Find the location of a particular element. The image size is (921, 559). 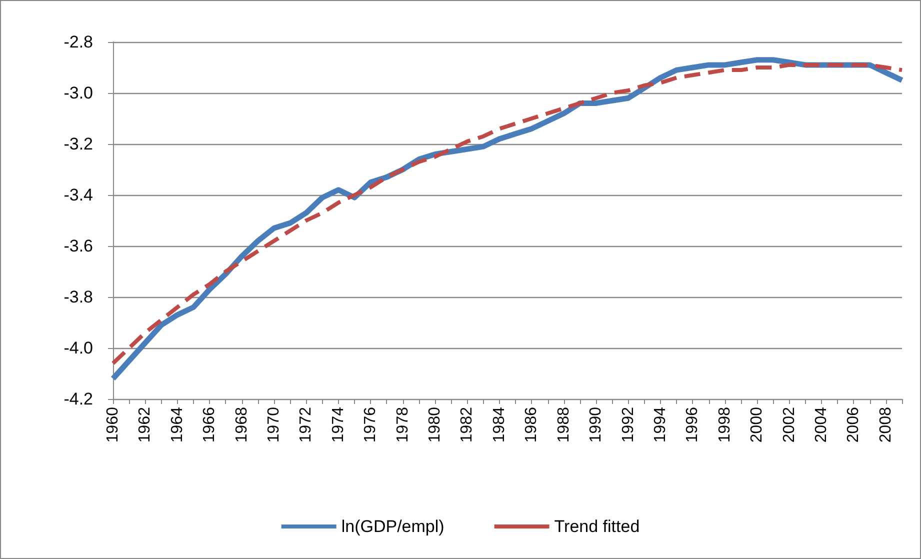

x-tick-label: 2000 is located at coordinates (757, 424).